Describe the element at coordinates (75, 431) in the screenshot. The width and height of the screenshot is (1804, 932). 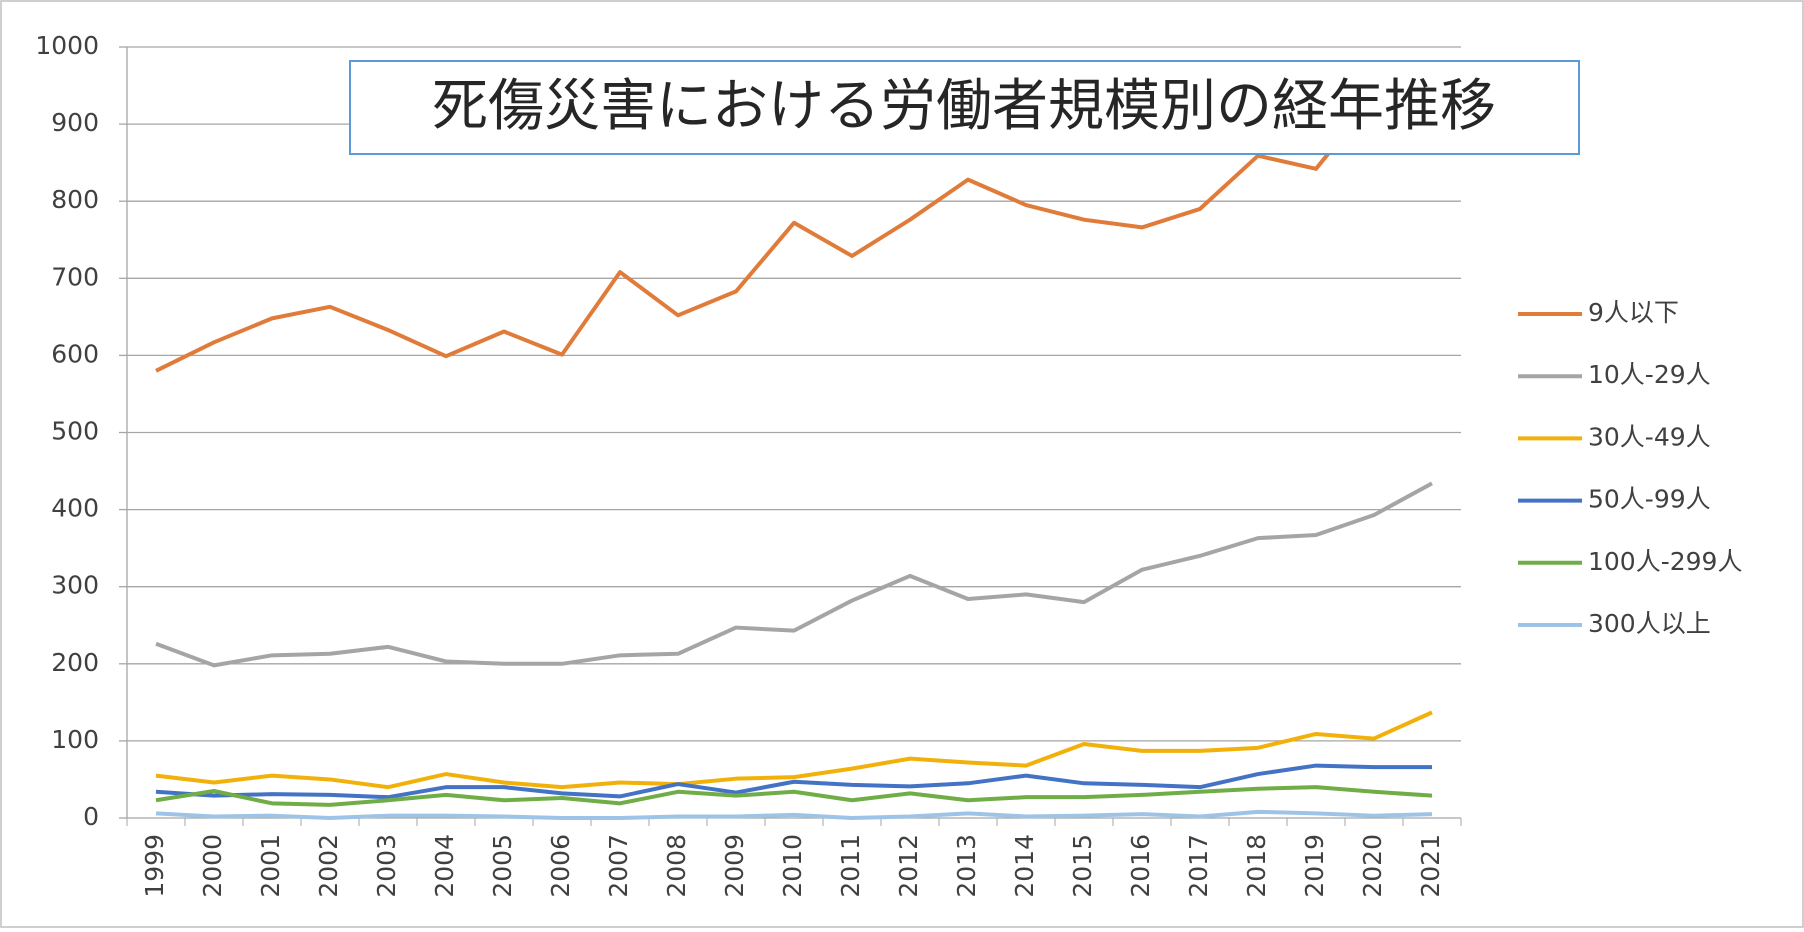
I see `y-tick-label: 500` at that location.